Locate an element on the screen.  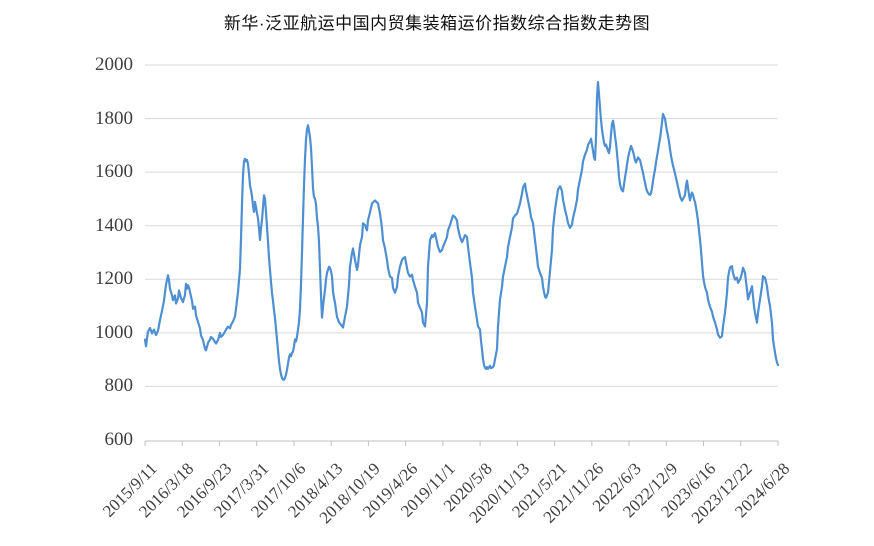
y-axis-tick-label: 1000 is located at coordinates (114, 332).